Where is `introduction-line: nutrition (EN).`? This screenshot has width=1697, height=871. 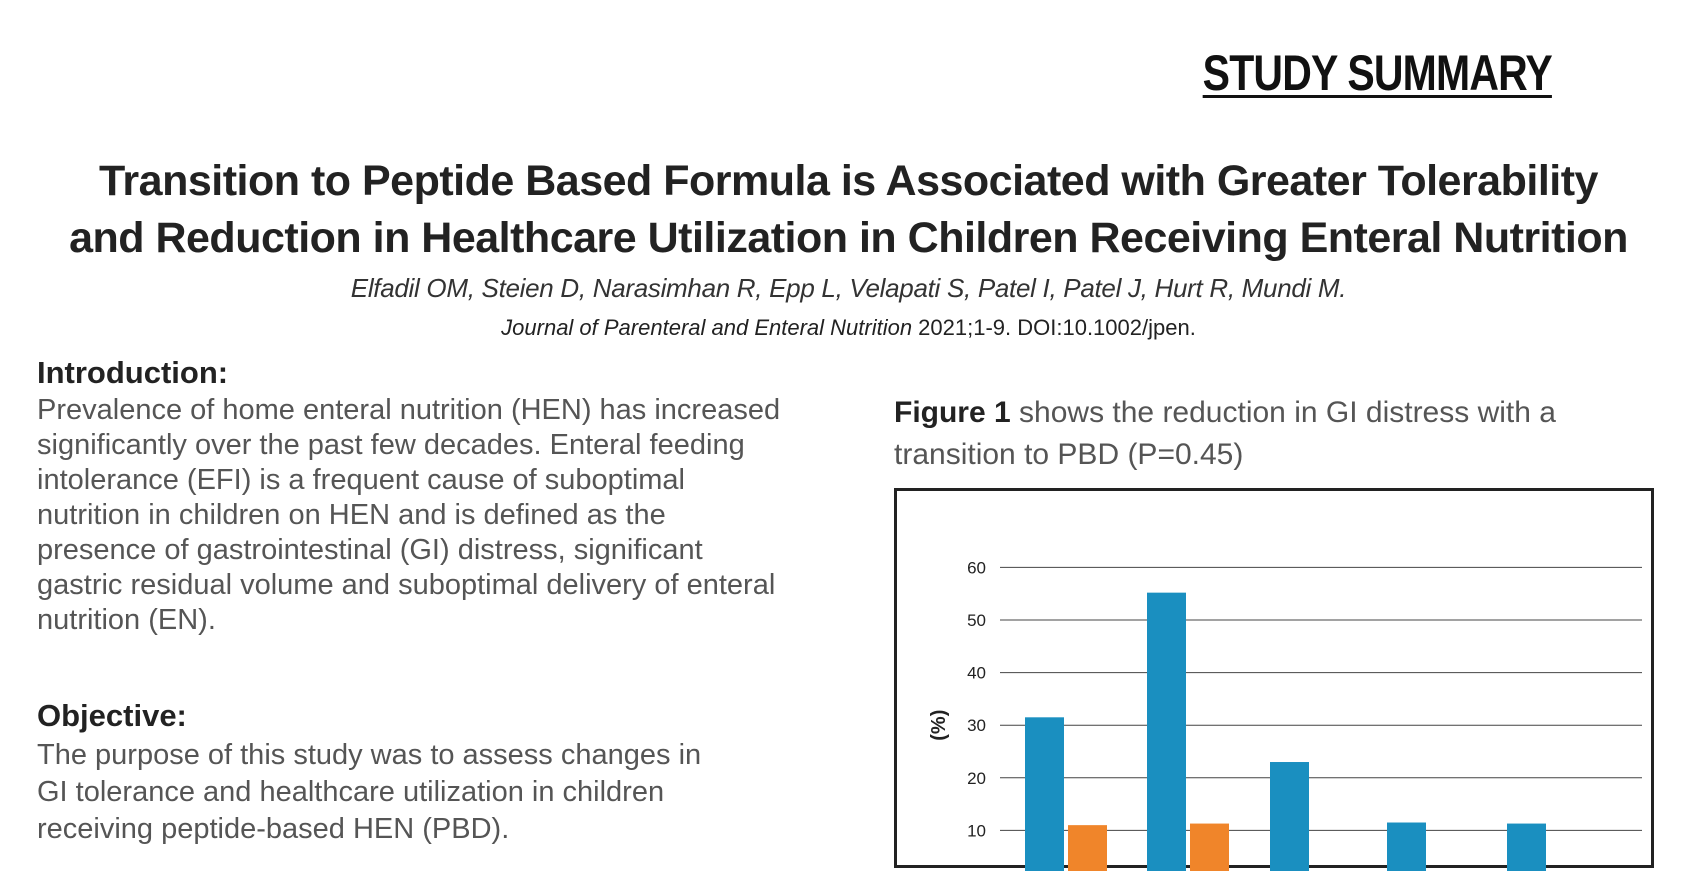
introduction-line: nutrition (EN). is located at coordinates (126, 620).